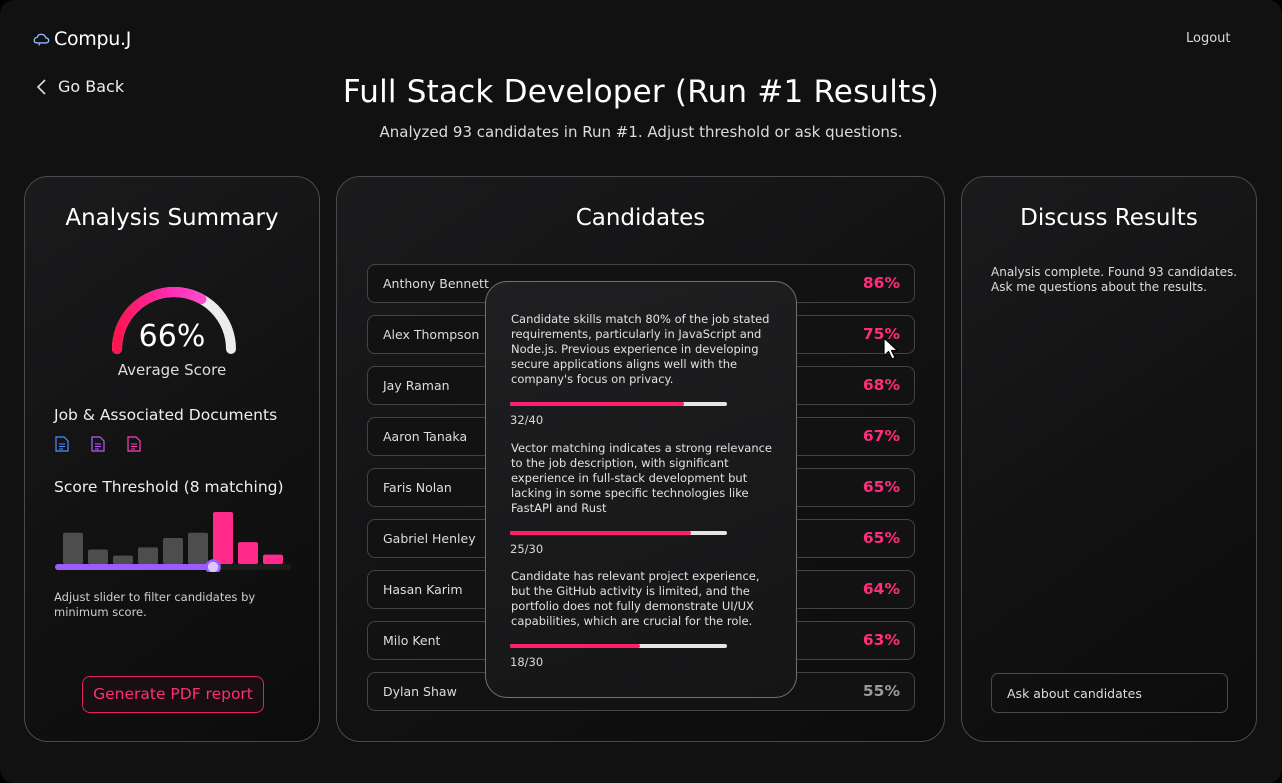 This screenshot has width=1282, height=783. What do you see at coordinates (881, 640) in the screenshot?
I see `candidate-score: 63%` at bounding box center [881, 640].